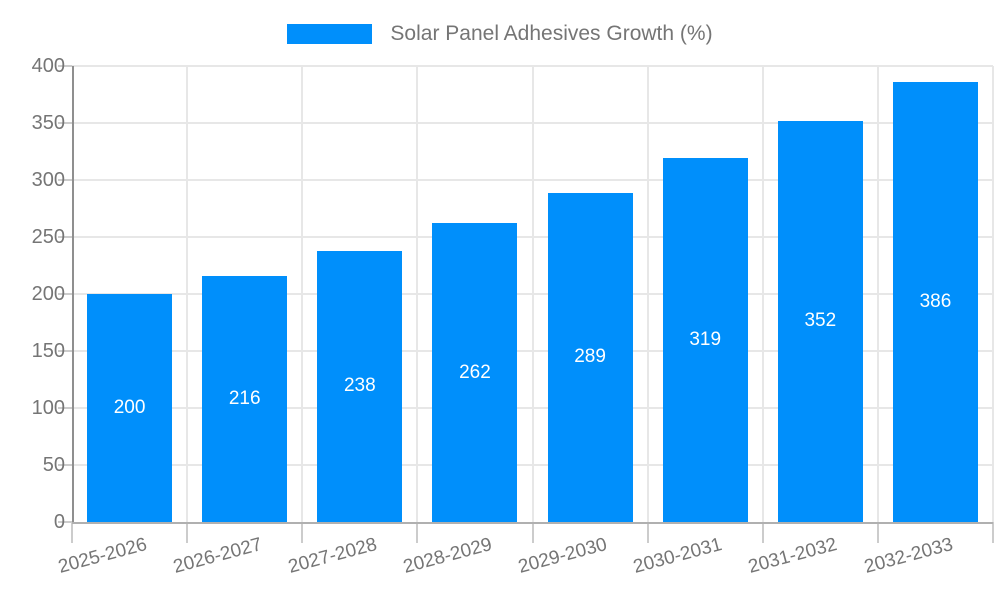 The image size is (1000, 600). I want to click on bar-2026-2027, so click(245, 398).